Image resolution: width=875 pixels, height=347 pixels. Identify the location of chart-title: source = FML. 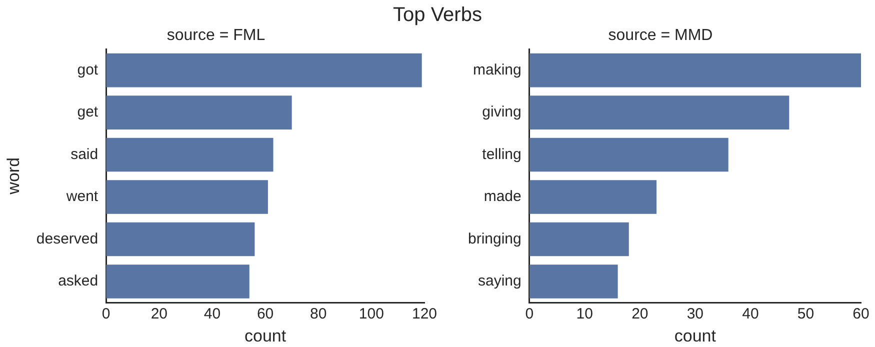
(216, 35).